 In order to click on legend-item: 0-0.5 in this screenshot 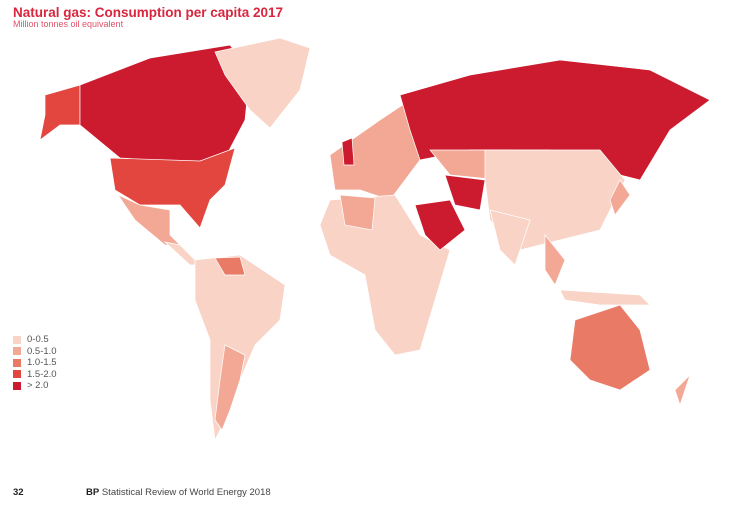, I will do `click(35, 340)`.